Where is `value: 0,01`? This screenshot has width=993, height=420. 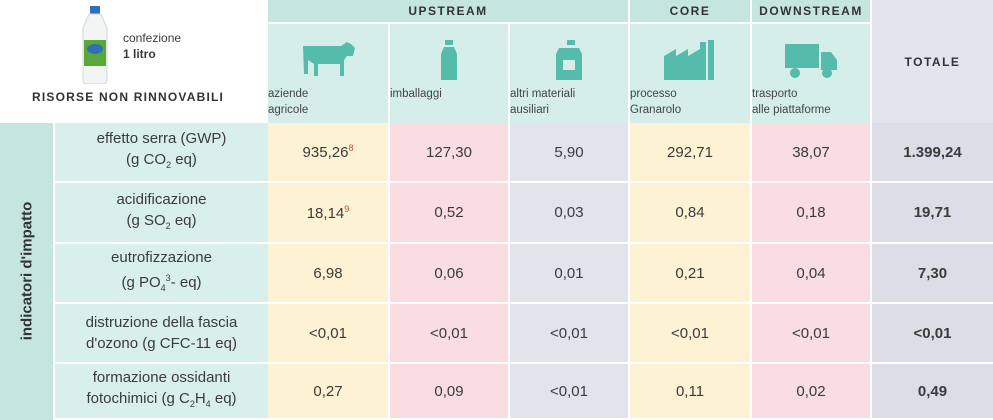
value: 0,01 is located at coordinates (569, 273).